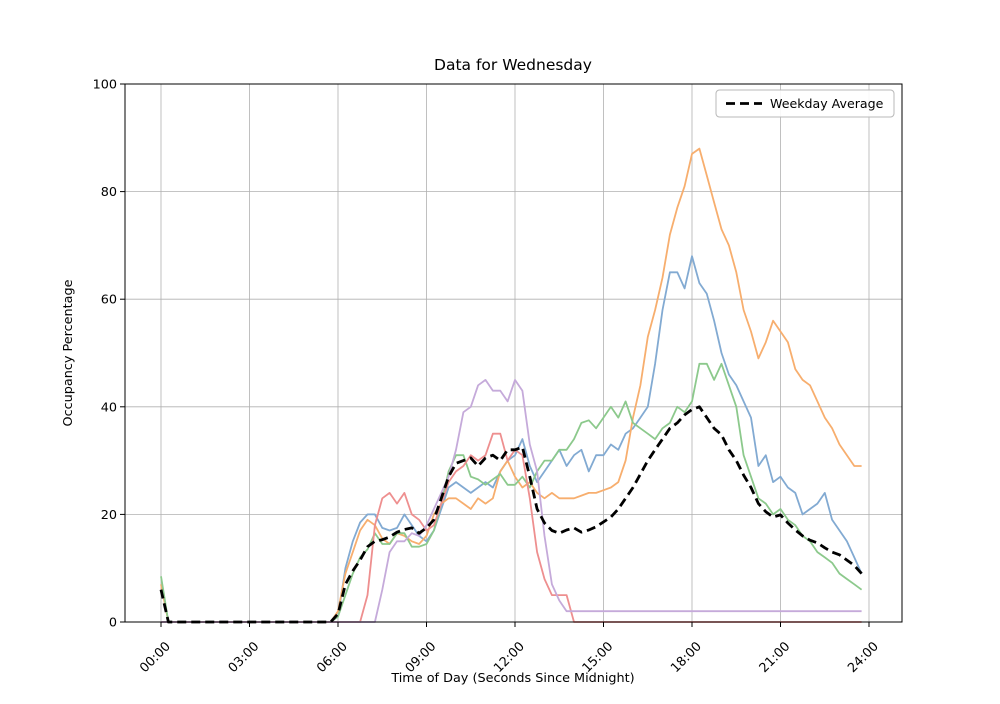 Image resolution: width=1000 pixels, height=704 pixels. I want to click on y-tick-label: 60, so click(109, 300).